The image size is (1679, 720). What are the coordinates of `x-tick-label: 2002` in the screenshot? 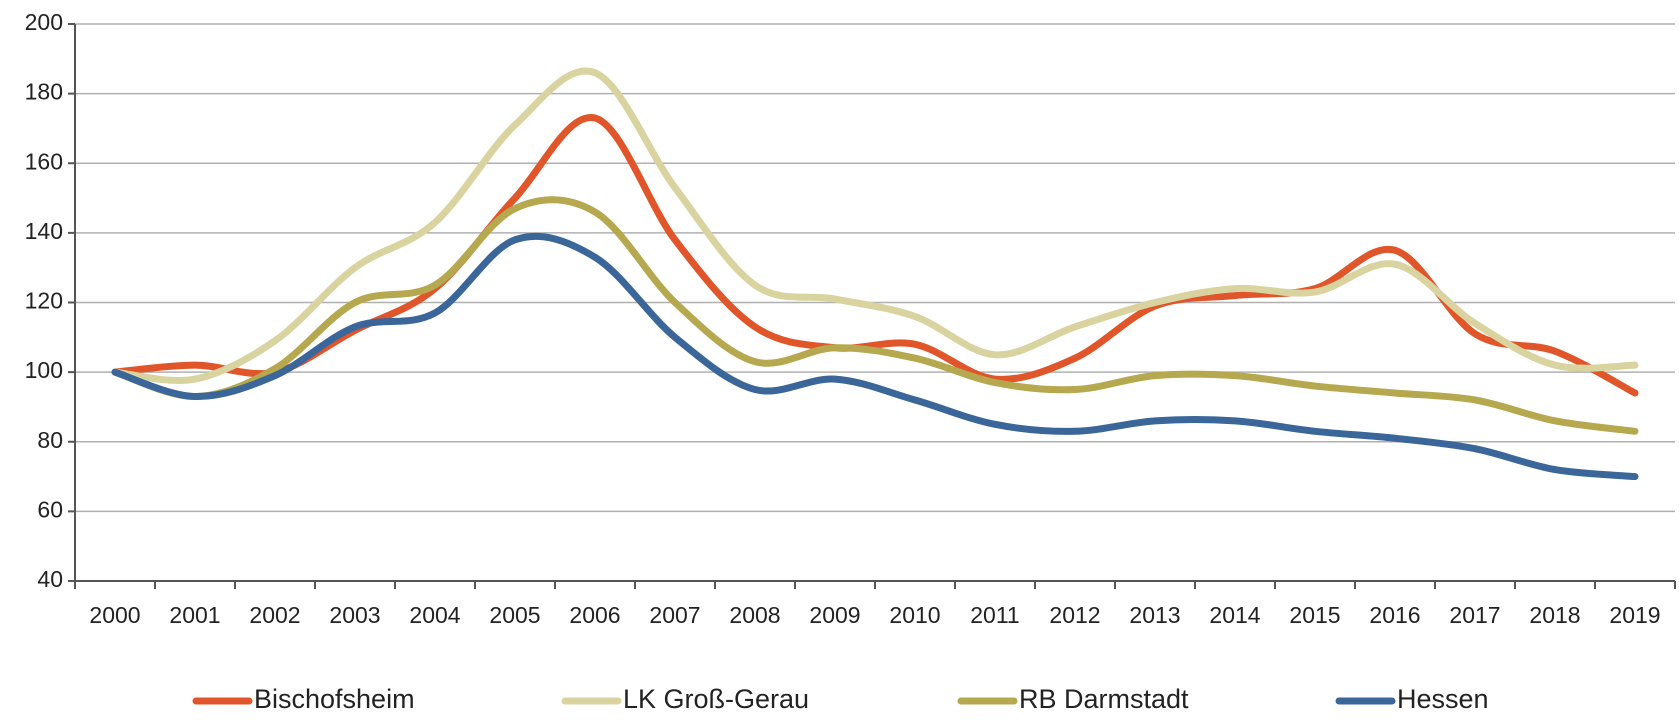 It's located at (274, 615).